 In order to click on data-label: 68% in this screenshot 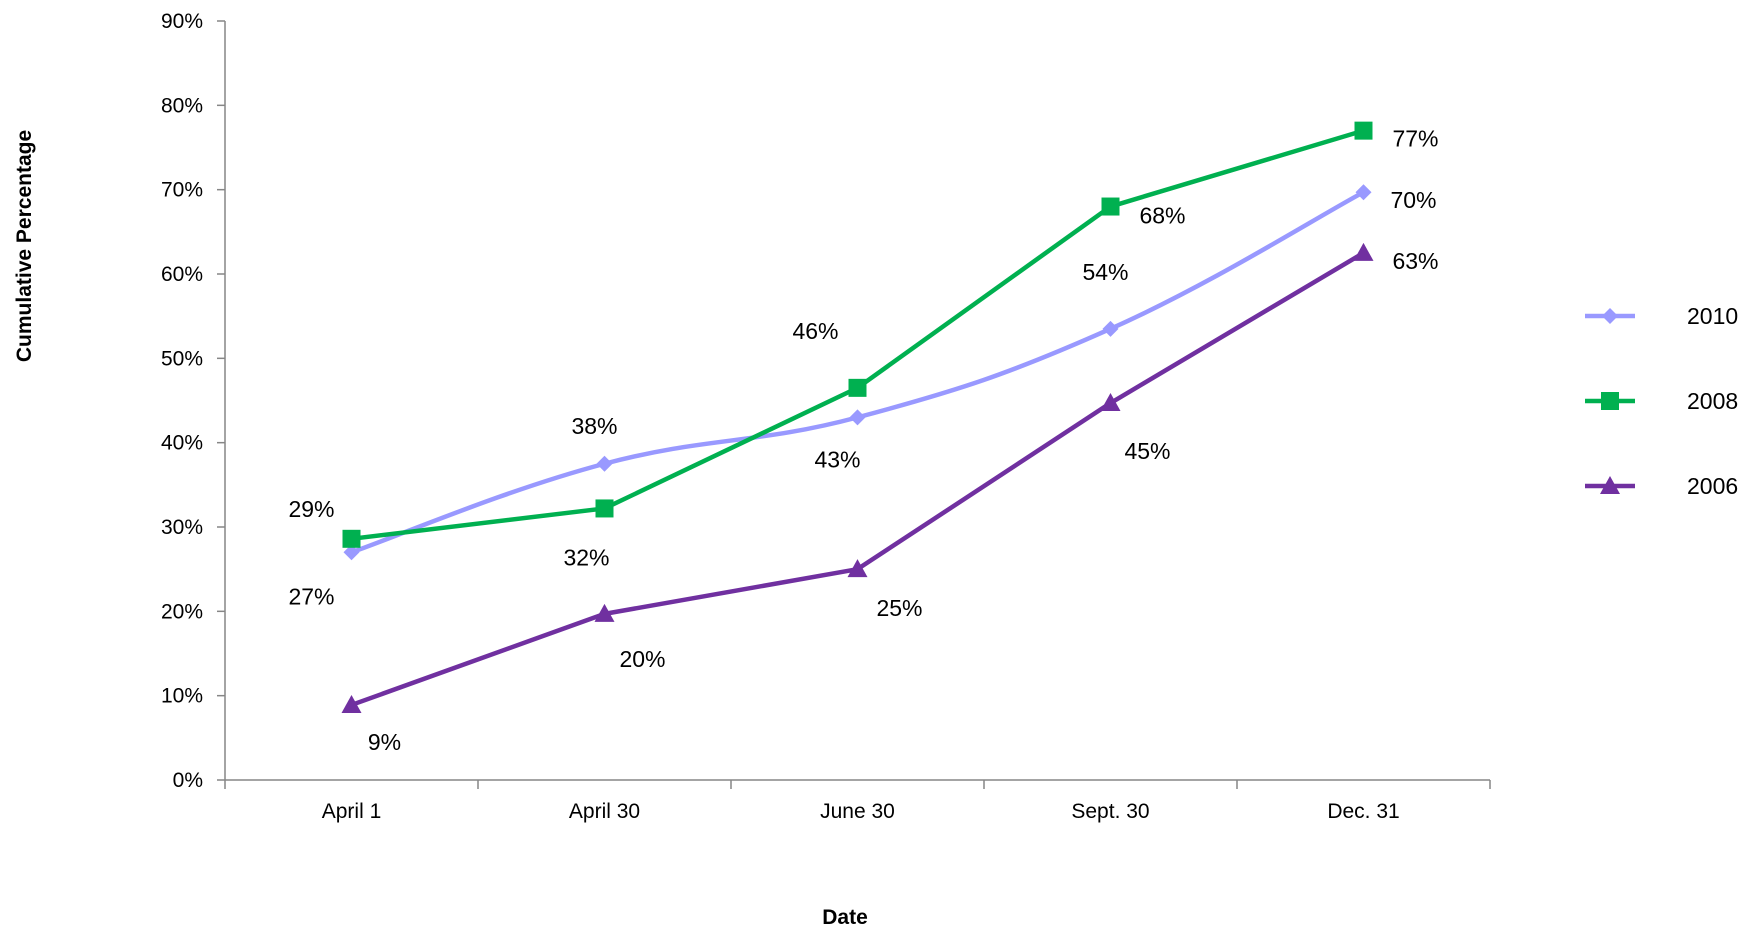, I will do `click(1162, 216)`.